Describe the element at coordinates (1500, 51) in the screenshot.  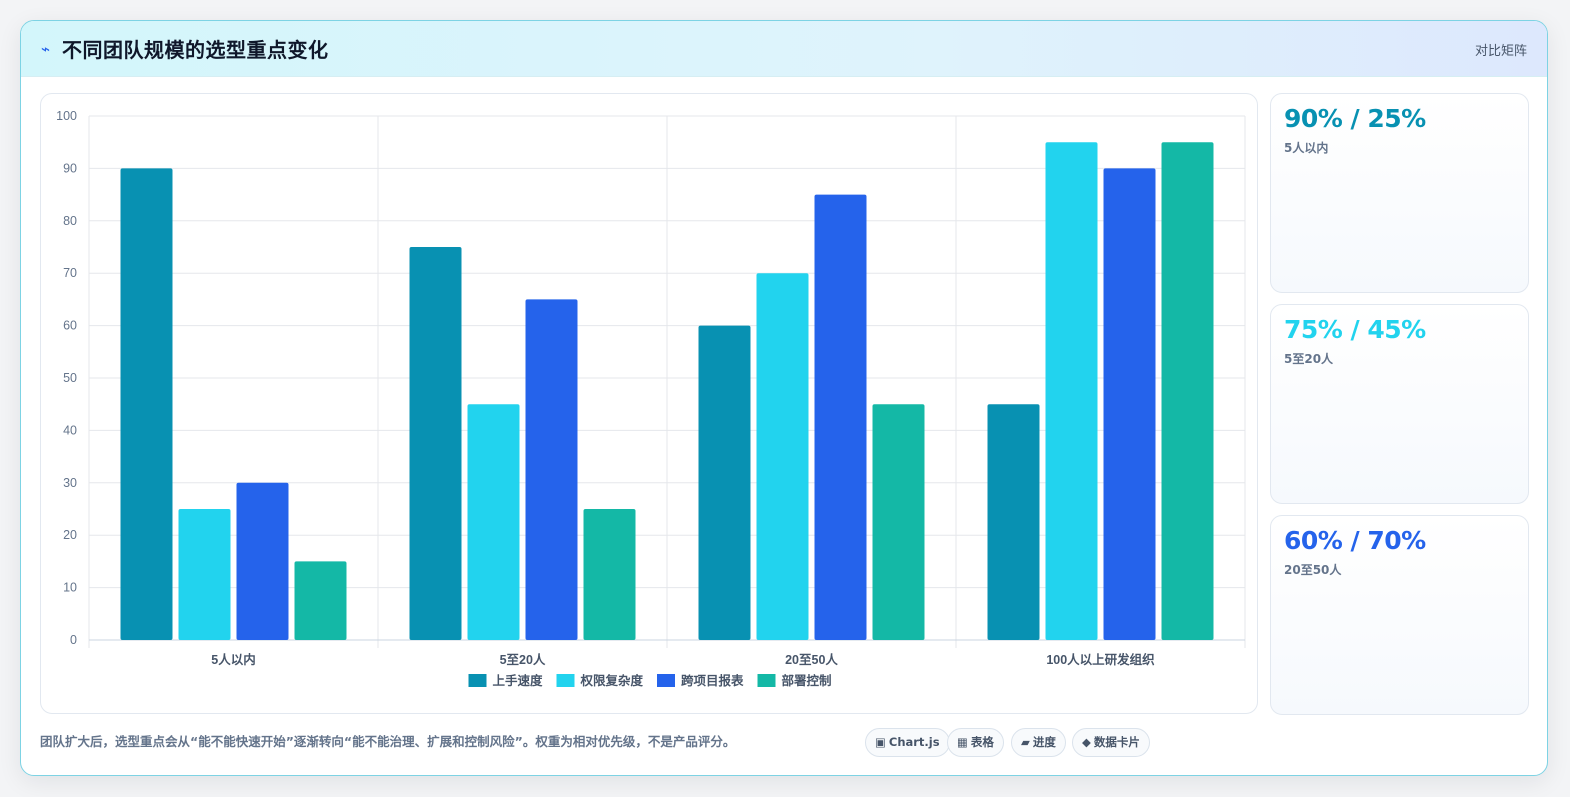
I see `header-tag: 对比矩阵` at that location.